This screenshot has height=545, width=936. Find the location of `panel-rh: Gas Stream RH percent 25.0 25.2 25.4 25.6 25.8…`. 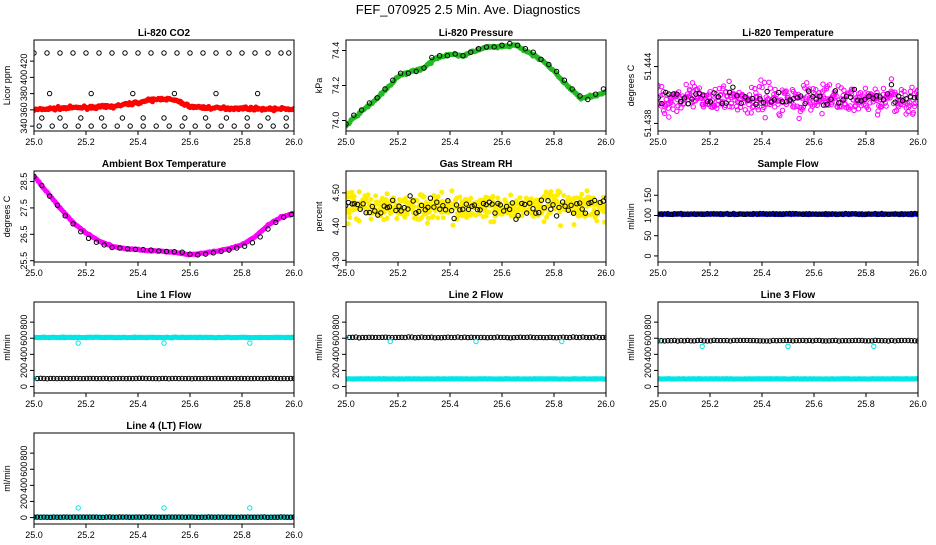

panel-rh: Gas Stream RH percent 25.0 25.2 25.4 25.6 25.8… is located at coordinates (464, 218).